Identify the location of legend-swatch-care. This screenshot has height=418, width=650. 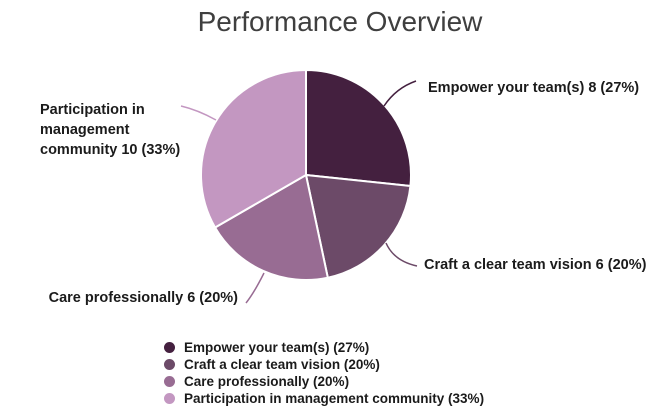
(169, 381).